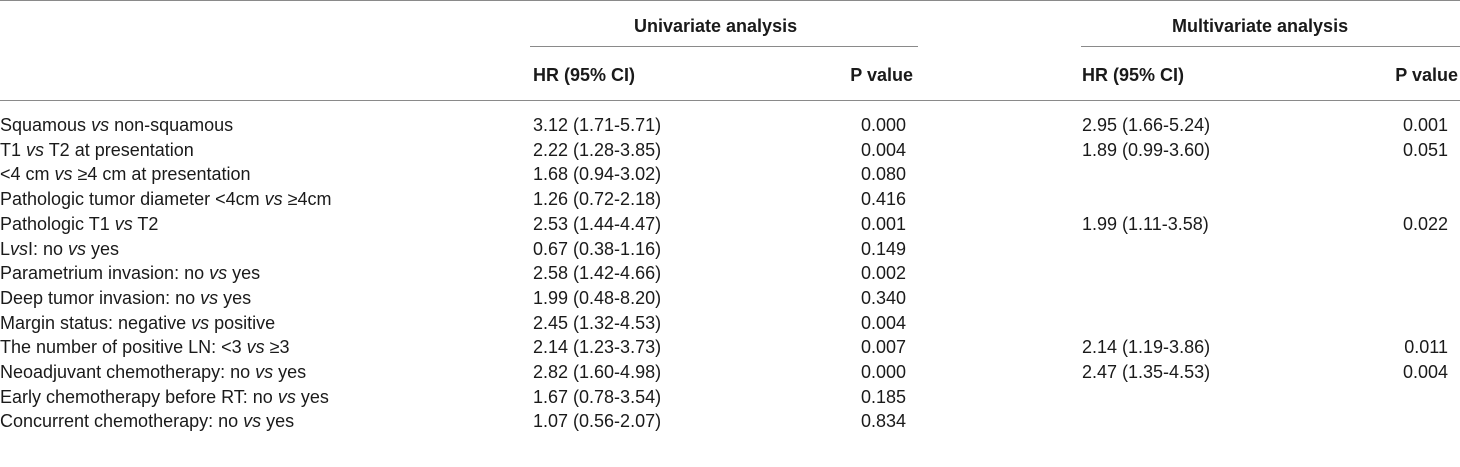 This screenshot has height=467, width=1460. Describe the element at coordinates (1425, 372) in the screenshot. I see `multi-p-cell: 0.004` at that location.